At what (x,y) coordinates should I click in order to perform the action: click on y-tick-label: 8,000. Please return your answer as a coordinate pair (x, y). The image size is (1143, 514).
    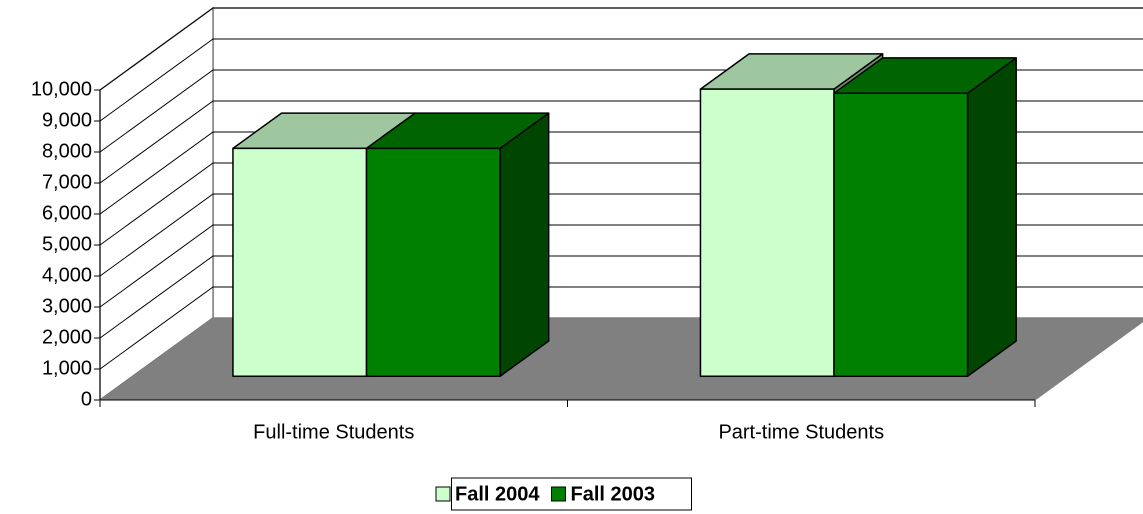
    Looking at the image, I should click on (67, 151).